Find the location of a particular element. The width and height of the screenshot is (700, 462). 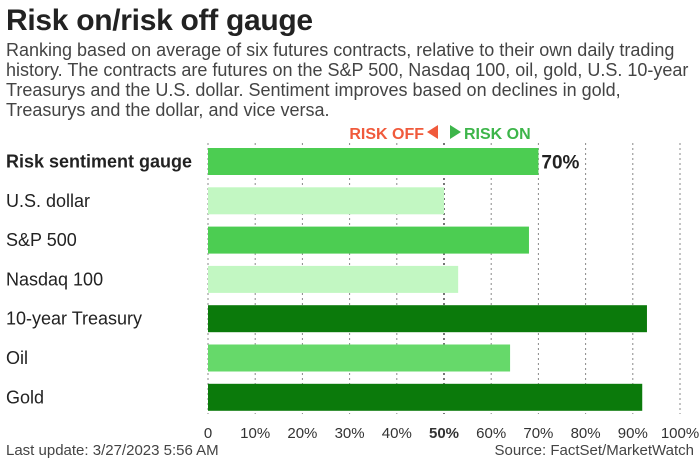

tick-labels: 0 10% 20% 30% 40% 50% 60% 70% 80% 90% 100% is located at coordinates (451, 433).